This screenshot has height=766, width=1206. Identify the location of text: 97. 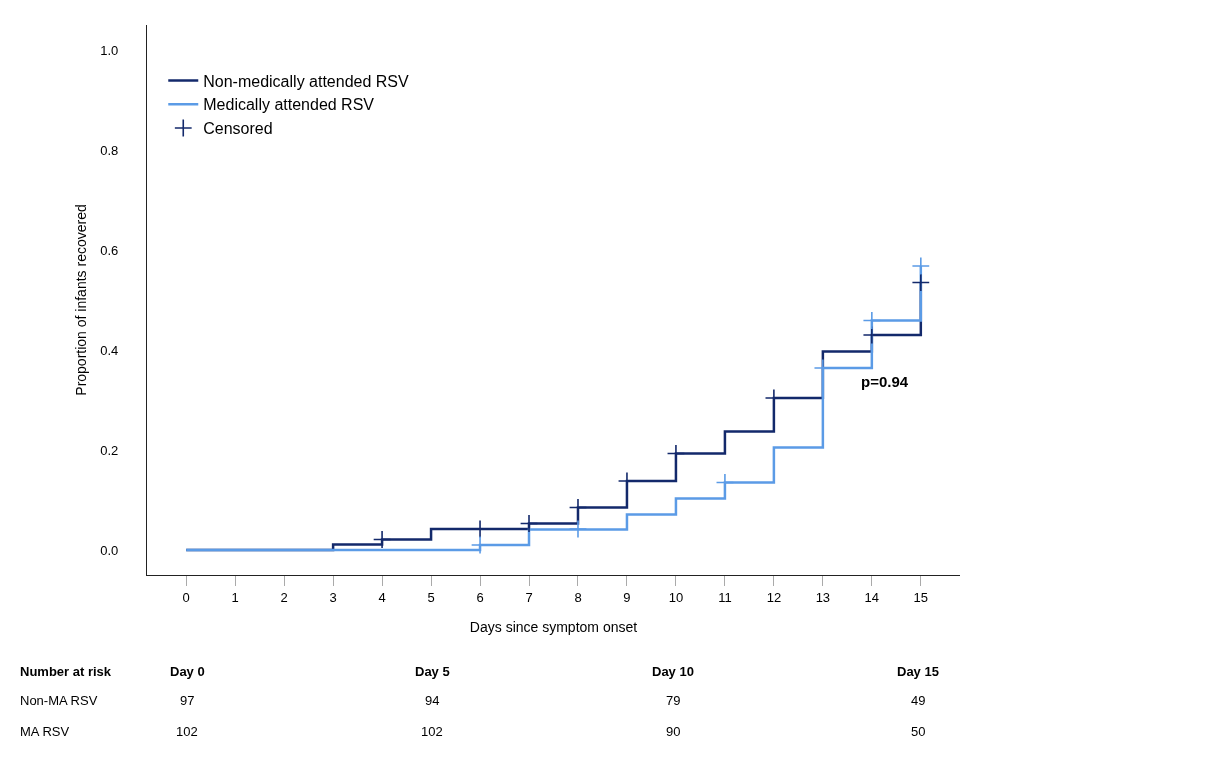
(187, 700).